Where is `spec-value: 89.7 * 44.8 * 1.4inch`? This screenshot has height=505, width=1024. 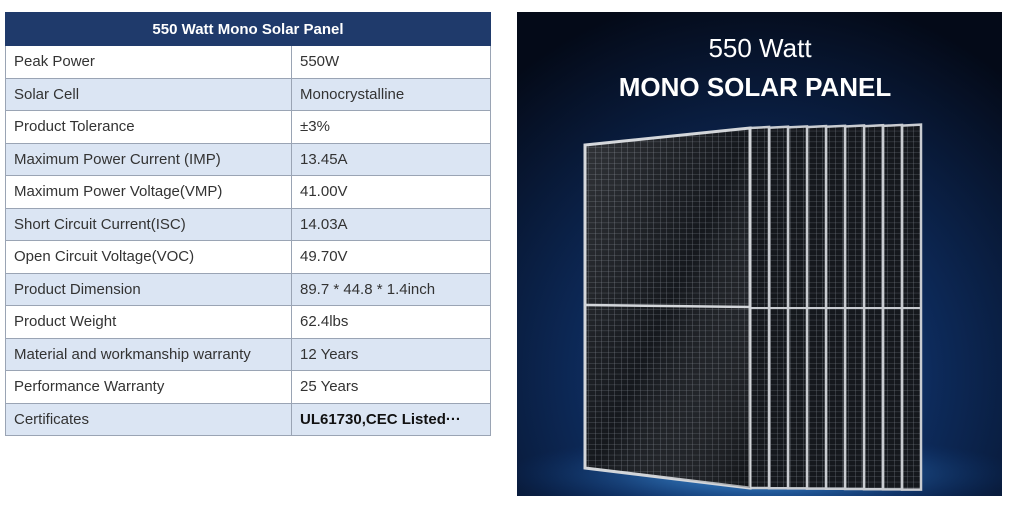 spec-value: 89.7 * 44.8 * 1.4inch is located at coordinates (391, 289).